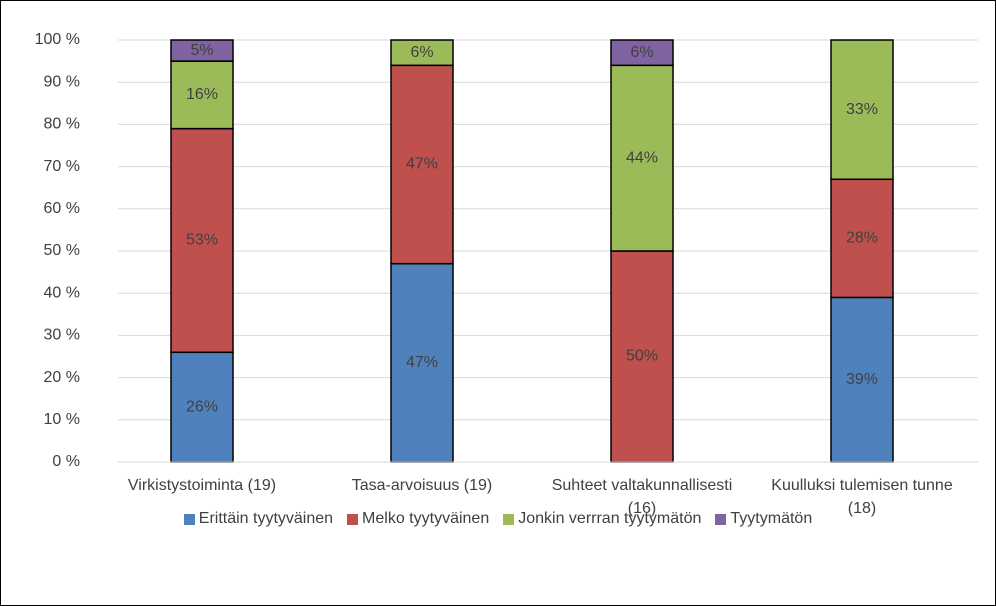 This screenshot has width=996, height=606. What do you see at coordinates (426, 518) in the screenshot?
I see `legend-label: Melko tyytyväinen` at bounding box center [426, 518].